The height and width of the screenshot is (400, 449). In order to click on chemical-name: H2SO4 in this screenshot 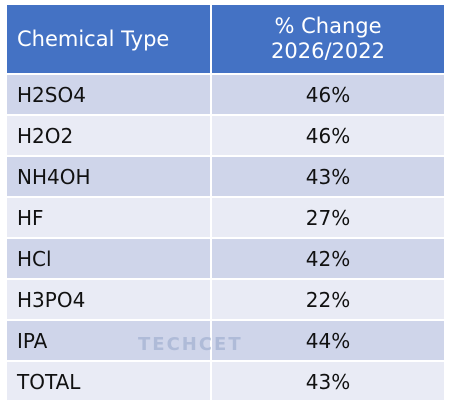, I will do `click(109, 94)`.